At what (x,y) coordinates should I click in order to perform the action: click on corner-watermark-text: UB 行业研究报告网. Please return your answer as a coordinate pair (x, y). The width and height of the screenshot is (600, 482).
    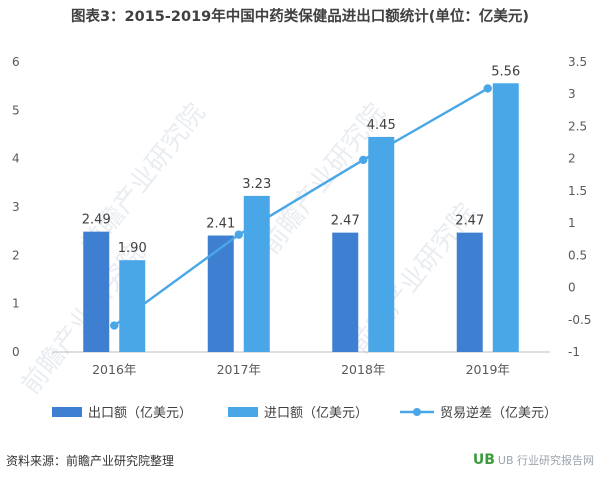
    Looking at the image, I should click on (545, 460).